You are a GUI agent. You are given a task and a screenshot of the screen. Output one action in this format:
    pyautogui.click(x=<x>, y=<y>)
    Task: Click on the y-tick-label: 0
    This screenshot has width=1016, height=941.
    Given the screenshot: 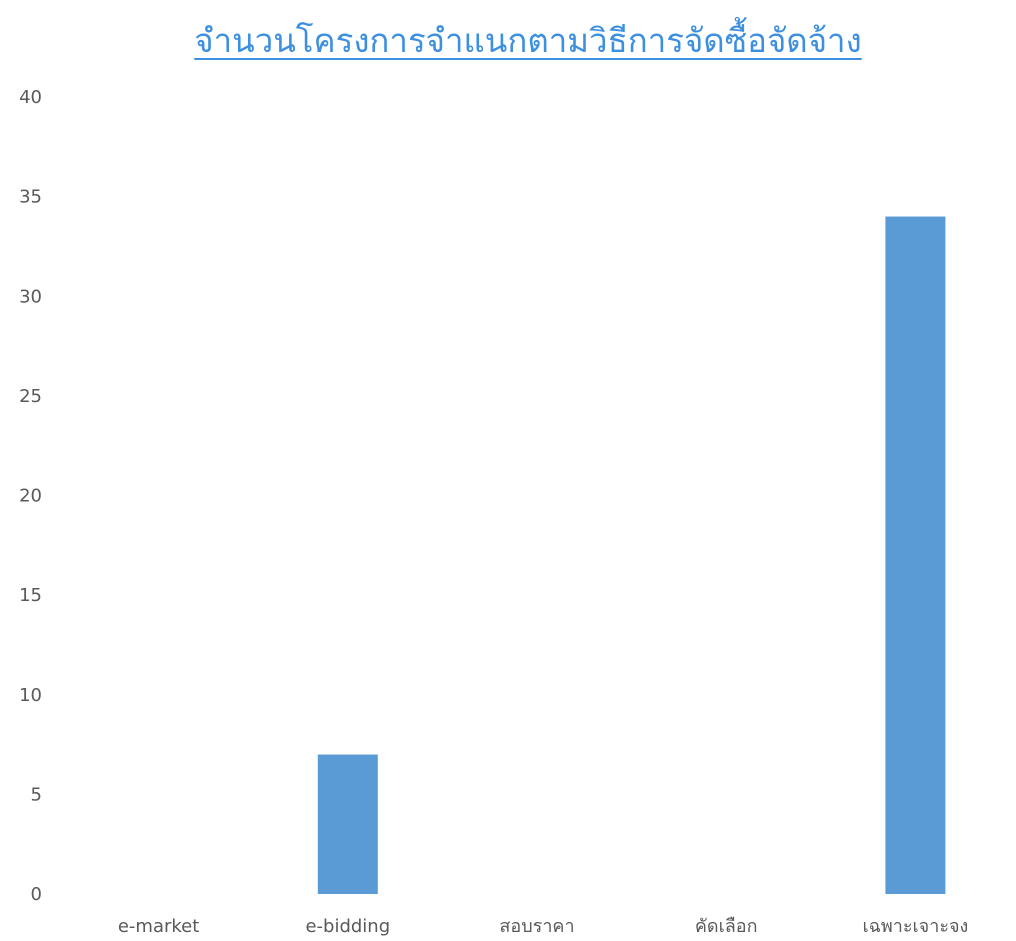 What is the action you would take?
    pyautogui.click(x=36, y=894)
    